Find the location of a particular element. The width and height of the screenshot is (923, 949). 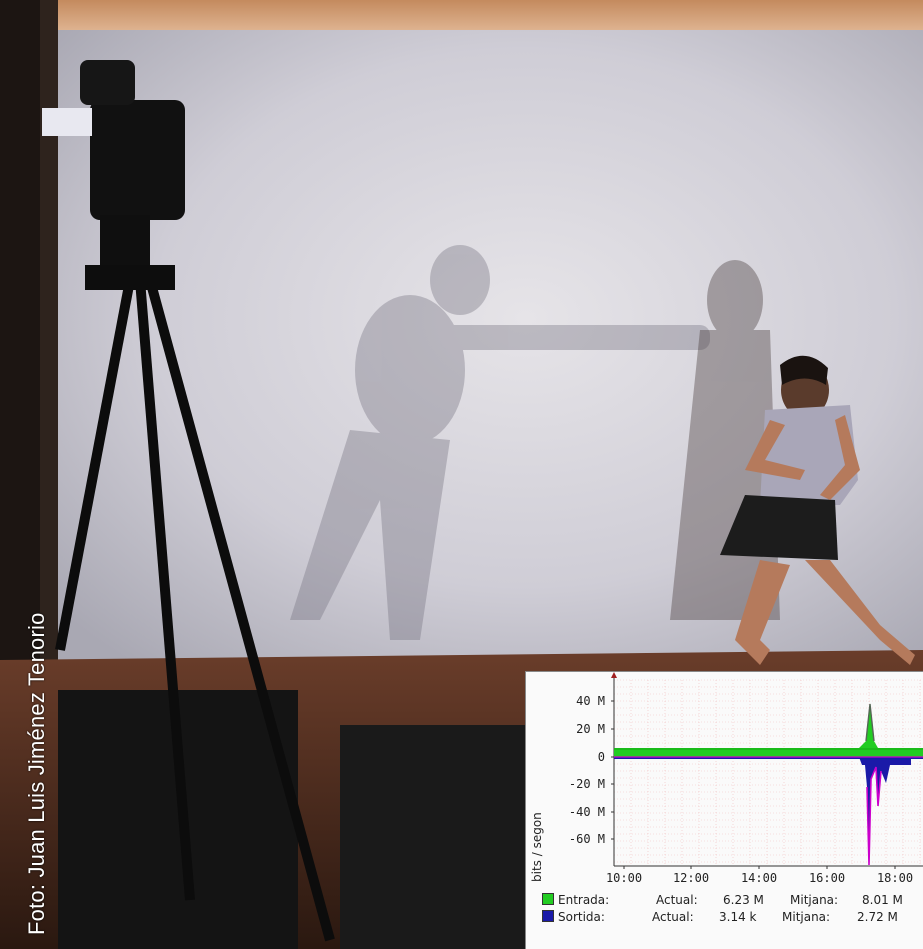

y-tick-label: 20 M is located at coordinates (590, 729).